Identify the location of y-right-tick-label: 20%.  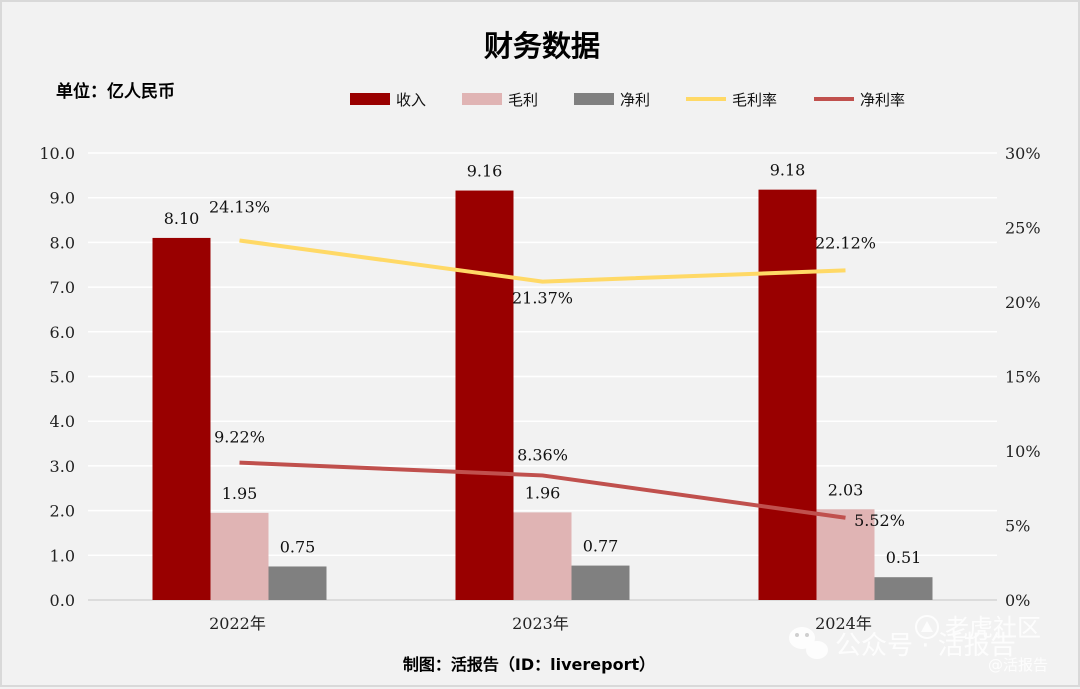
(1023, 302).